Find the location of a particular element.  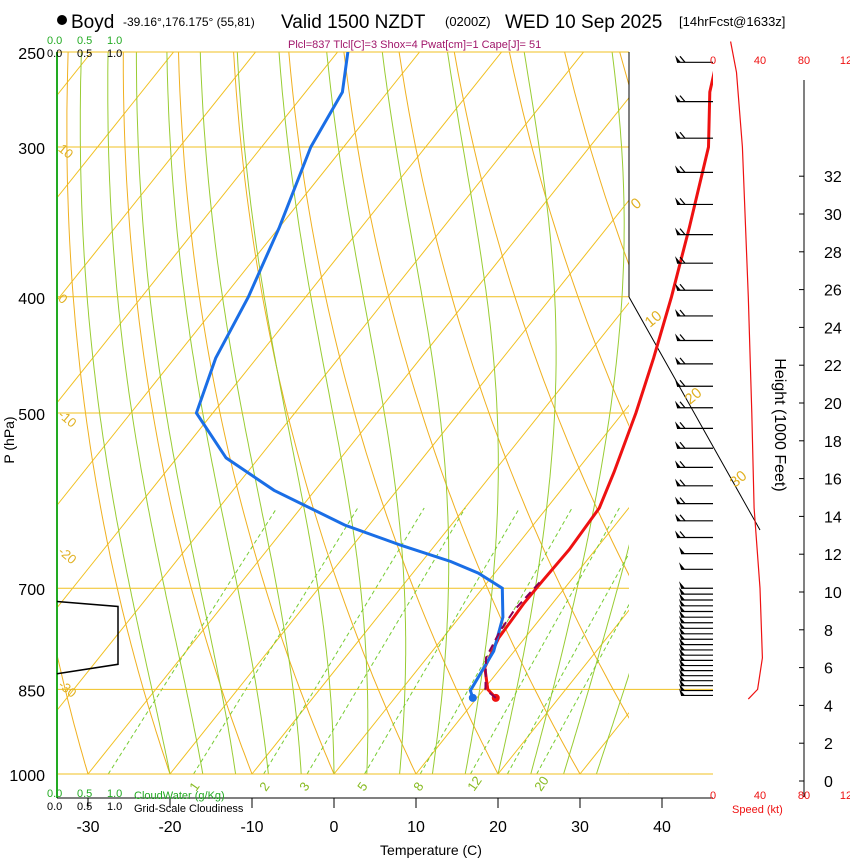

x-tick-label: -20 is located at coordinates (169, 827).